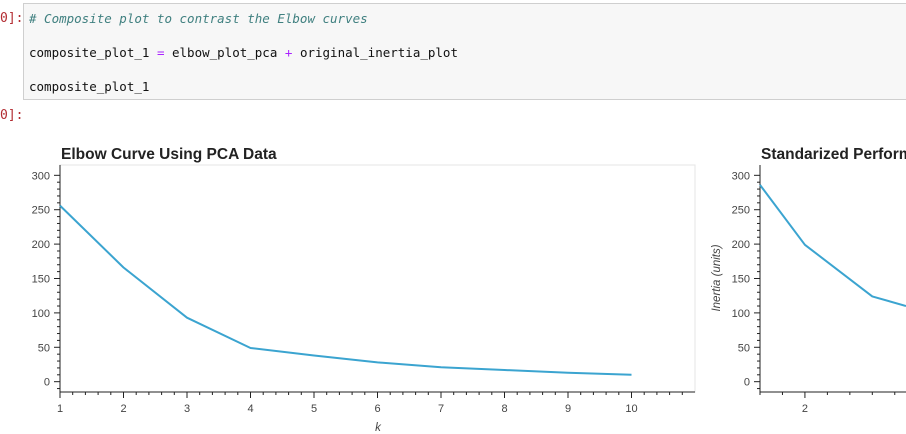  What do you see at coordinates (160, 52) in the screenshot?
I see `code-token-assign: =` at bounding box center [160, 52].